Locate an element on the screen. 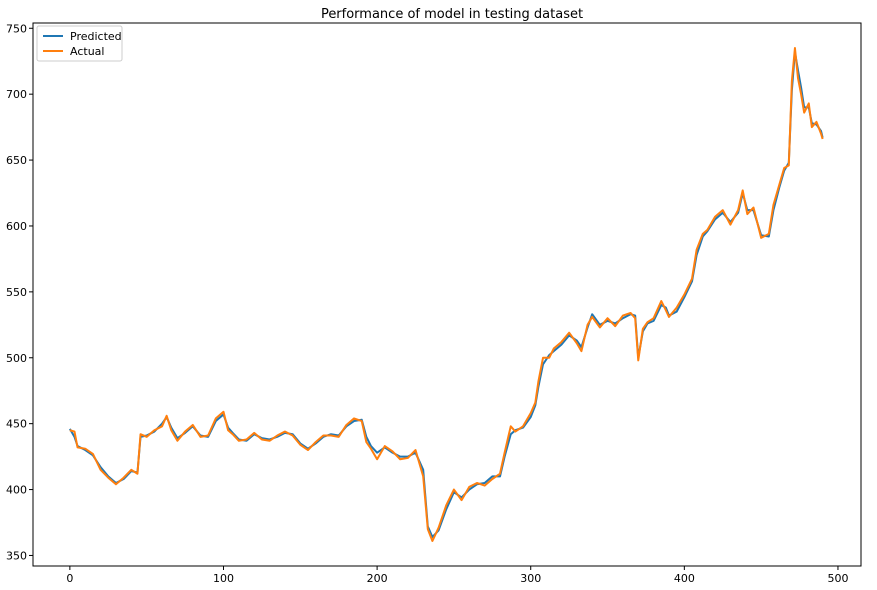 The height and width of the screenshot is (590, 877). y-tick-label: 450 is located at coordinates (16, 424).